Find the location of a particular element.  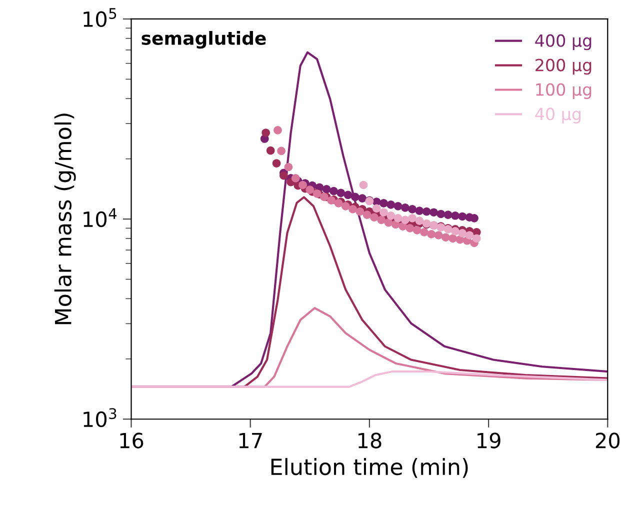

x-tick-label: 17 is located at coordinates (250, 440).